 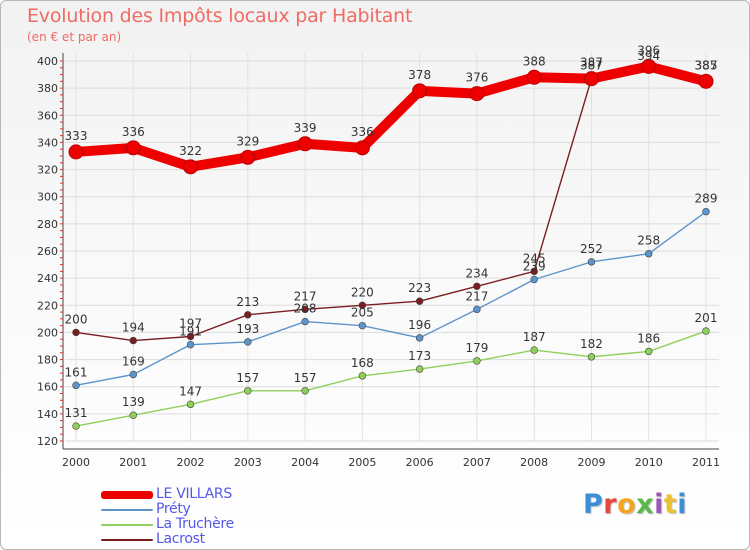 What do you see at coordinates (133, 402) in the screenshot?
I see `data-label: 139` at bounding box center [133, 402].